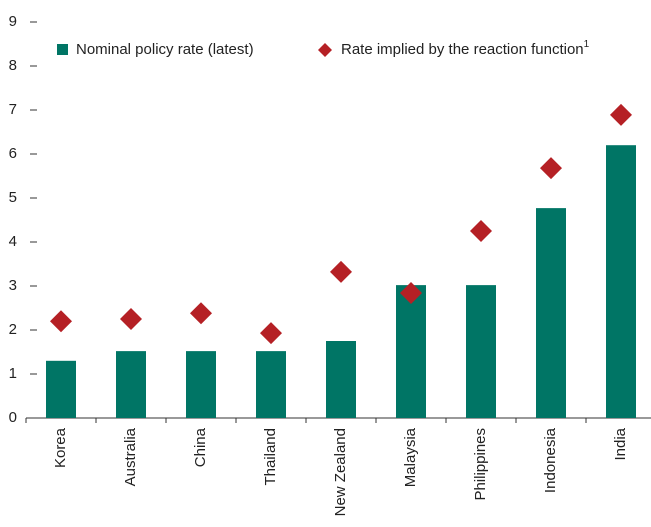 The width and height of the screenshot is (651, 527). What do you see at coordinates (165, 49) in the screenshot?
I see `legend-label: Nominal policy rate (latest)` at bounding box center [165, 49].